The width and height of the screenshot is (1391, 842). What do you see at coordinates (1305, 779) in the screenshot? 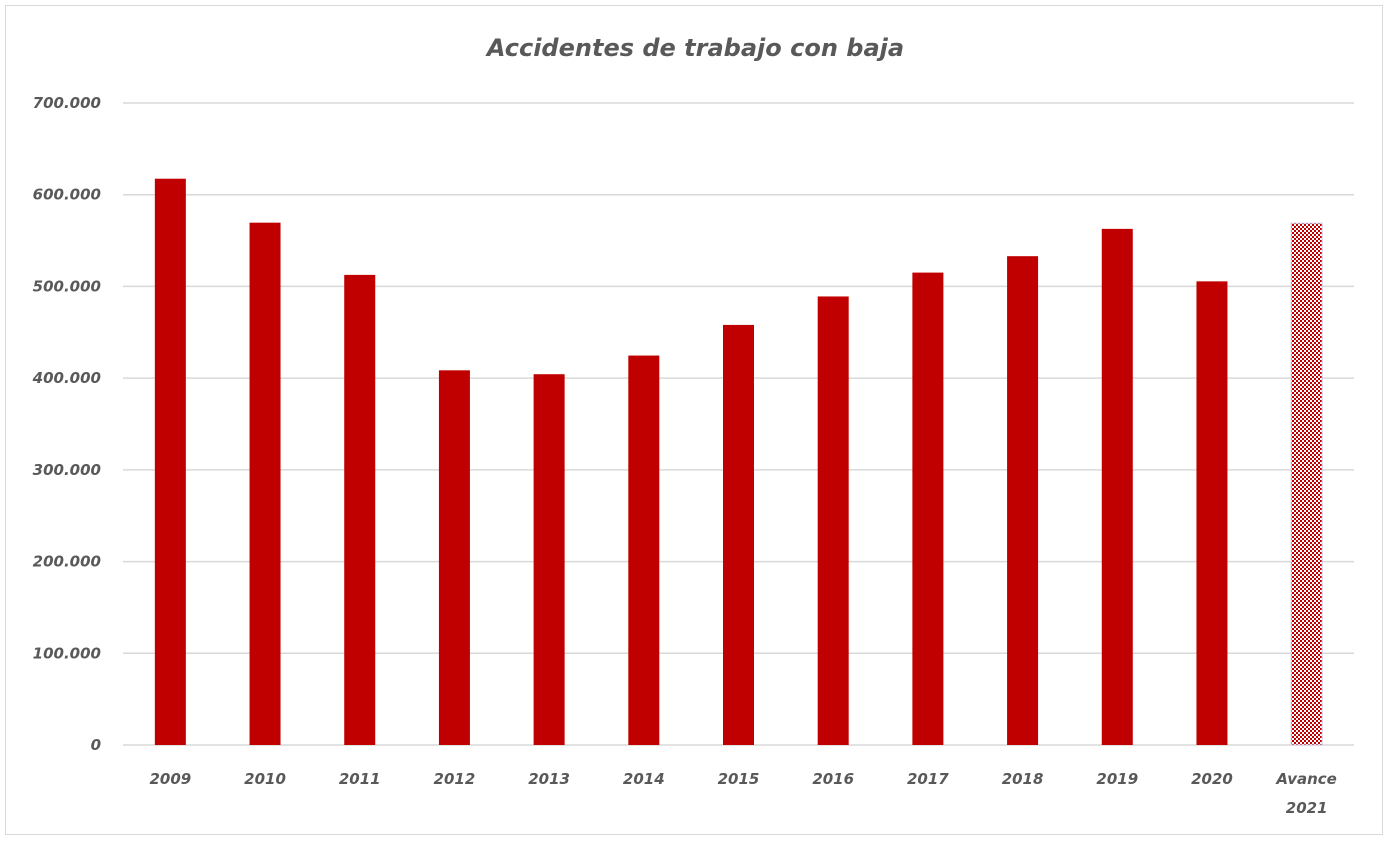
I see `x-tick-label: Avance` at bounding box center [1305, 779].